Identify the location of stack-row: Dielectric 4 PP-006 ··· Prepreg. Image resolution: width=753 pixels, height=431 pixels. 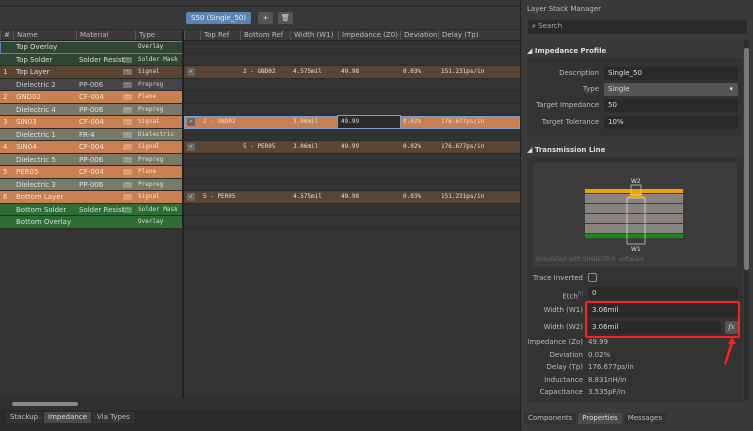
(91, 109).